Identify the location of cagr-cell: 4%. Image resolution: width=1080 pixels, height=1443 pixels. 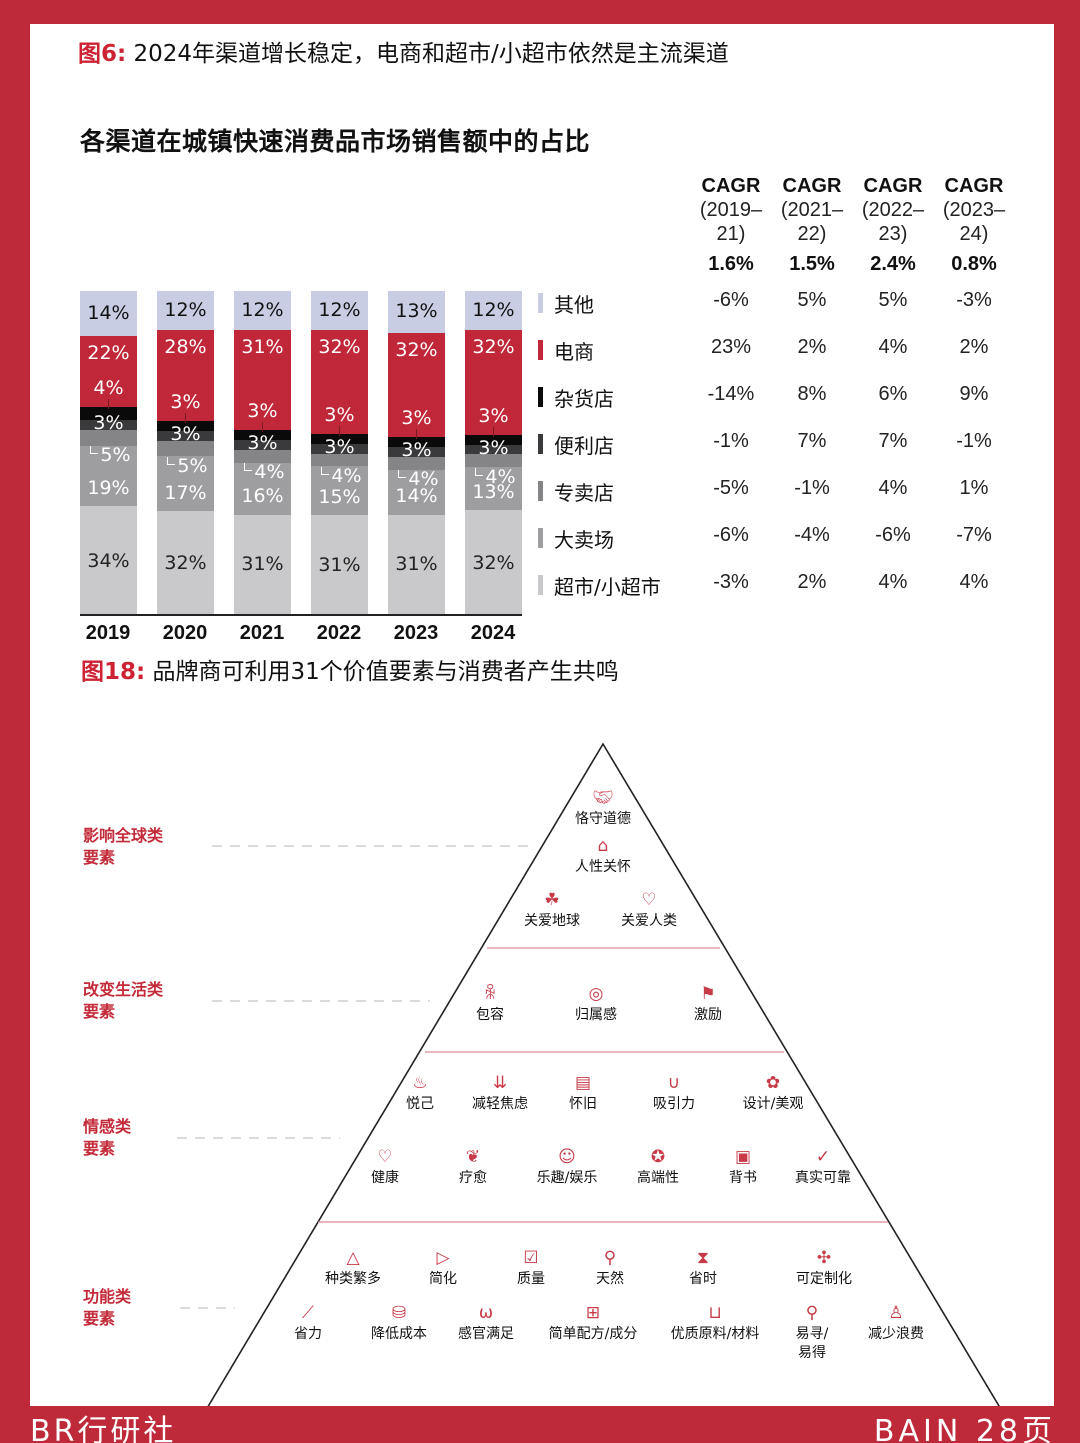
(893, 582).